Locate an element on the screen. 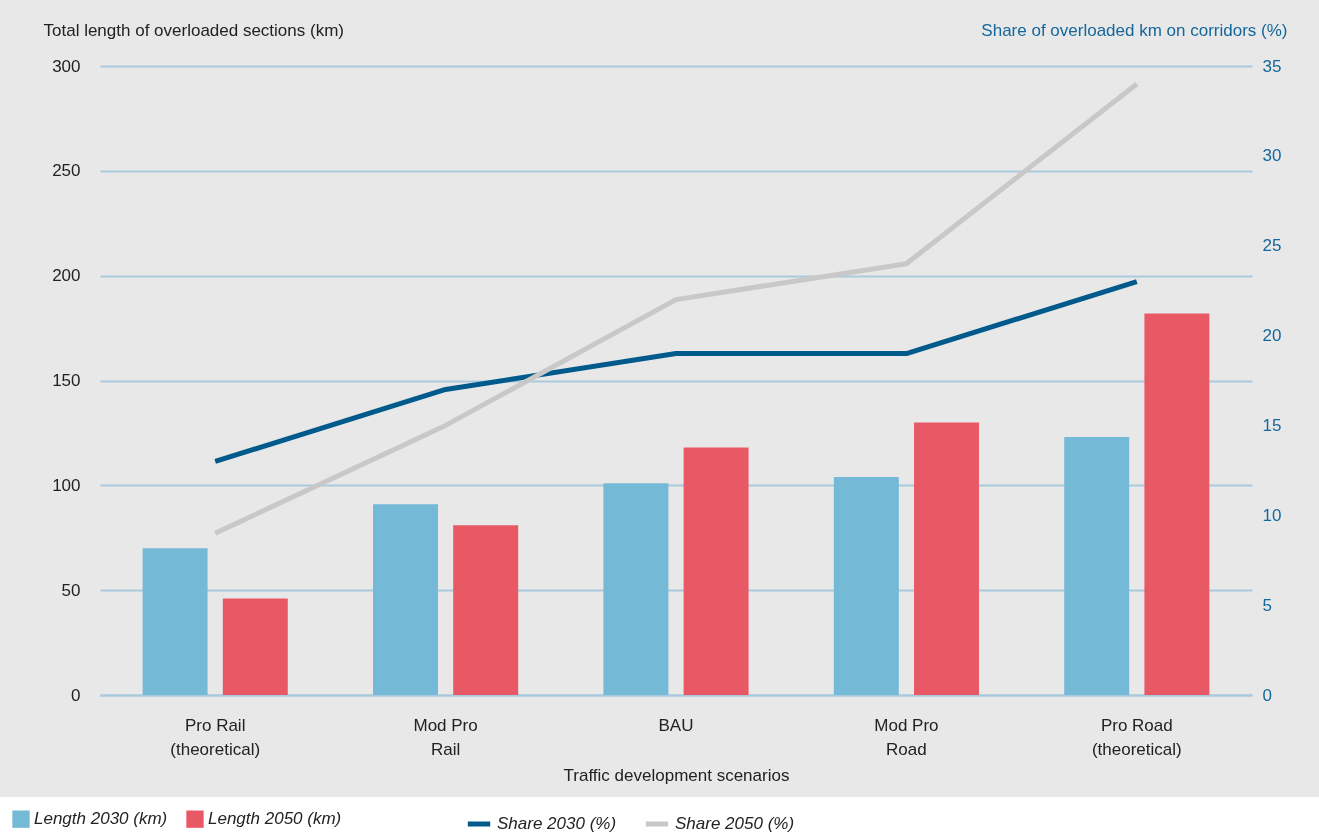  y-tick-label: 300 is located at coordinates (66, 66).